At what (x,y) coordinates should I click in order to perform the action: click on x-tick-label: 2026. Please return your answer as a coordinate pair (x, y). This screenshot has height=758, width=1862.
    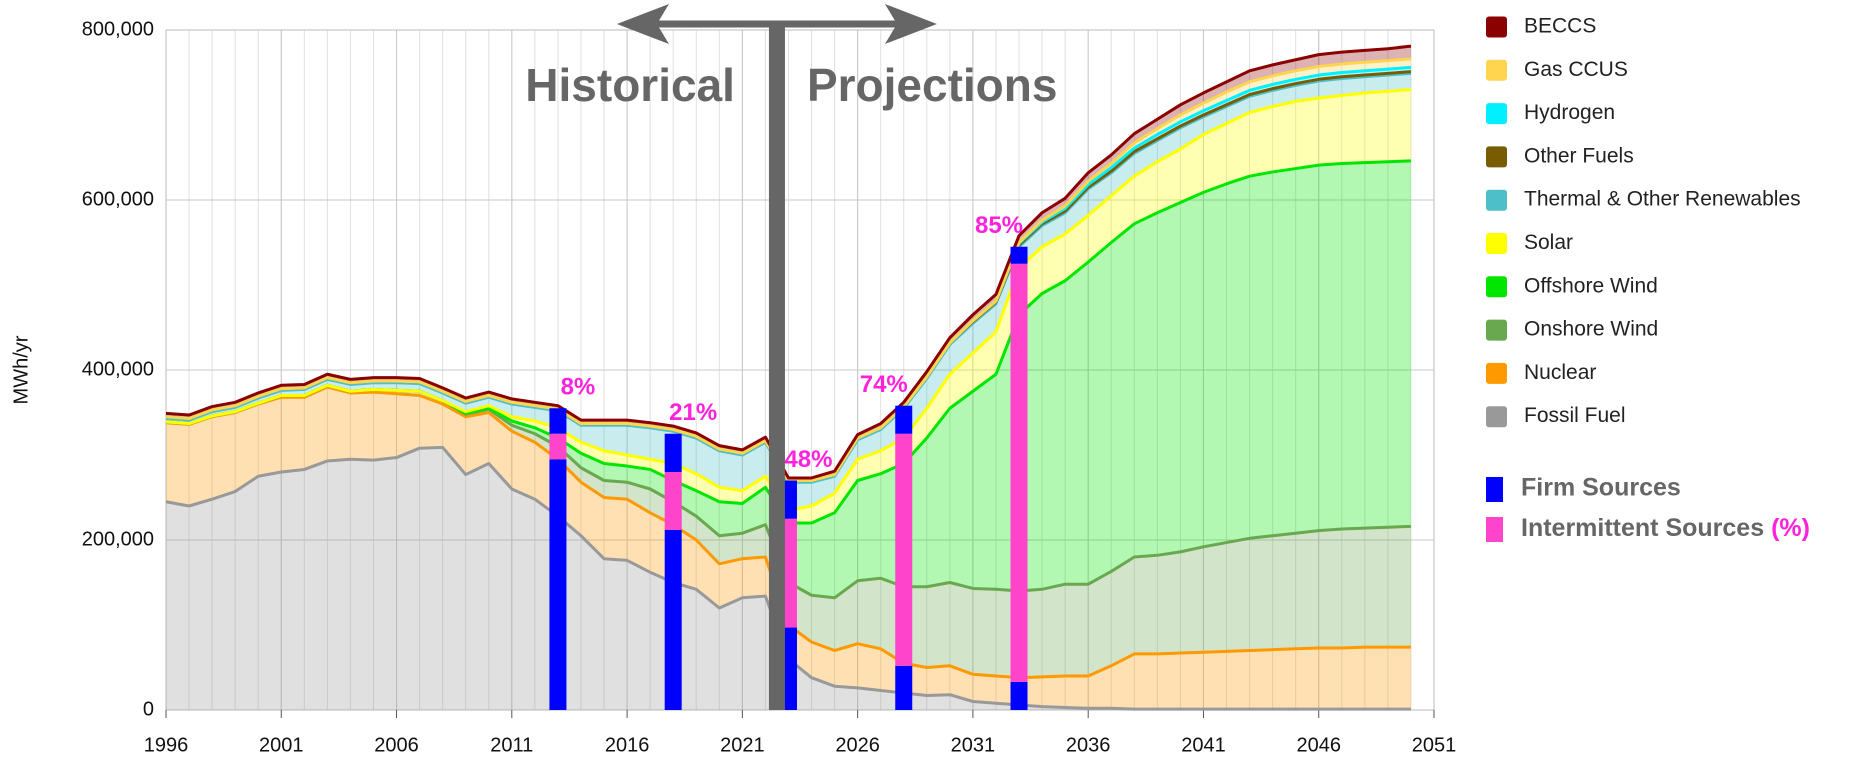
    Looking at the image, I should click on (857, 745).